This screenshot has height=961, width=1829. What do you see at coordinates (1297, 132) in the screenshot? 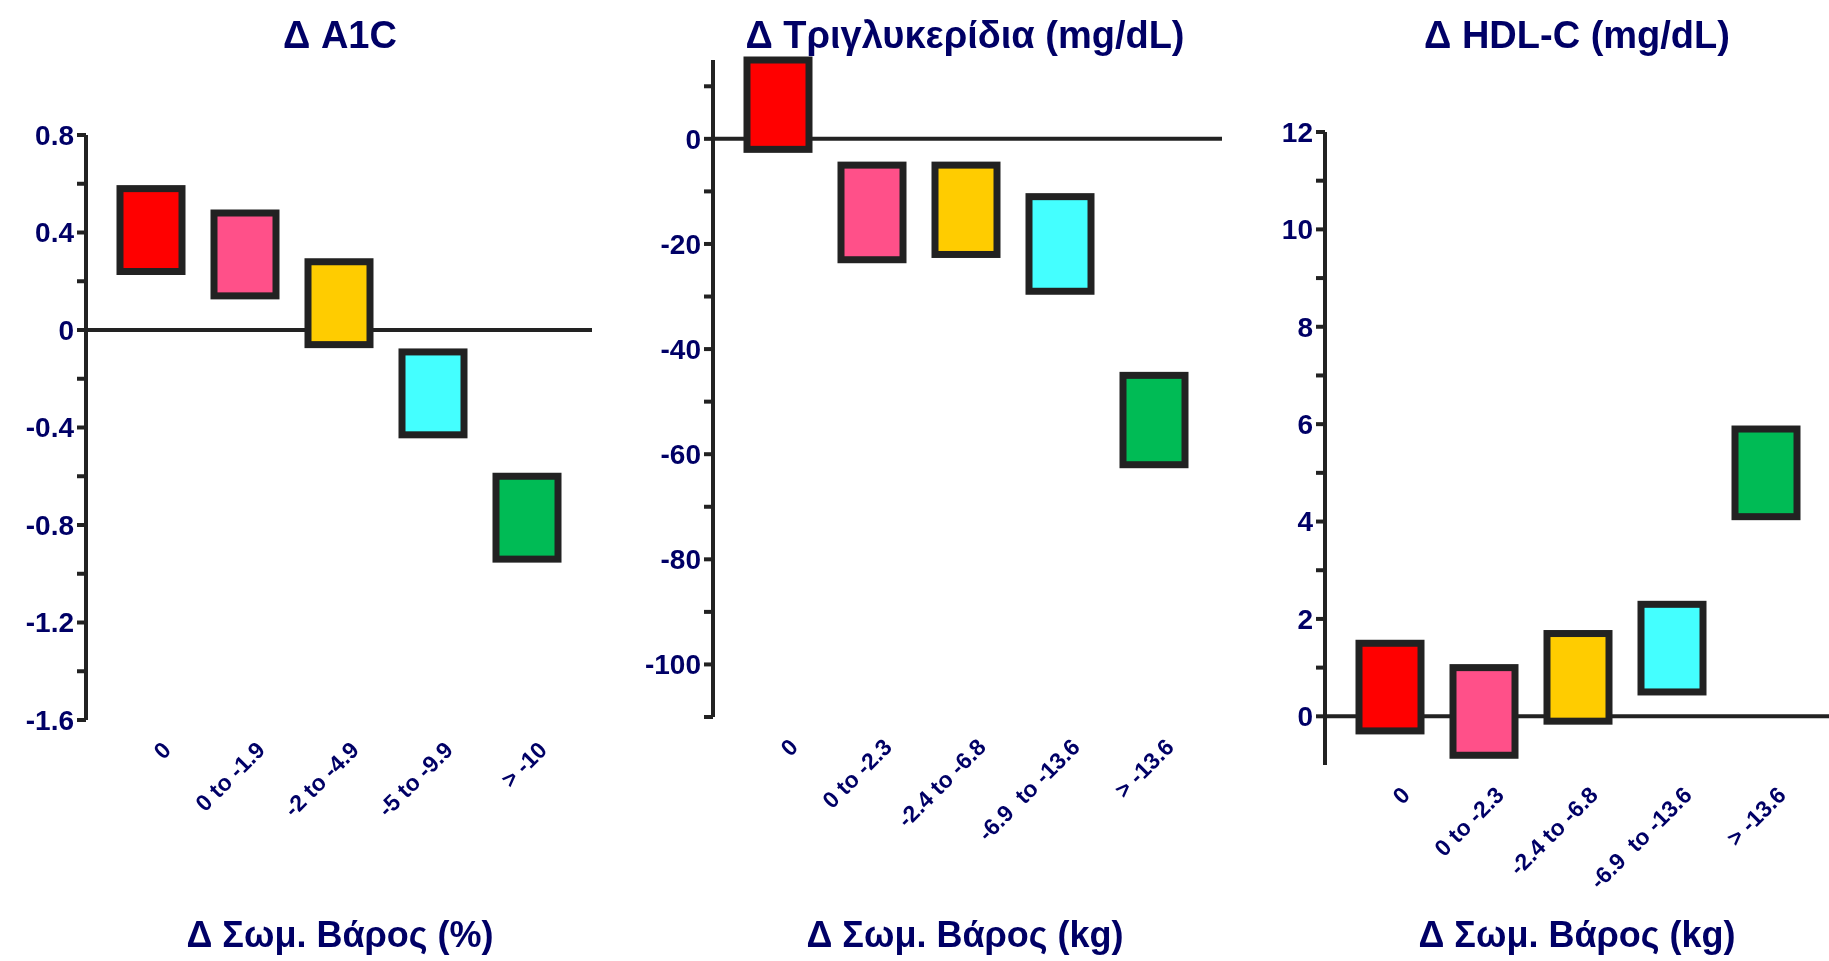
I see `y-tick-label: 12` at bounding box center [1297, 132].